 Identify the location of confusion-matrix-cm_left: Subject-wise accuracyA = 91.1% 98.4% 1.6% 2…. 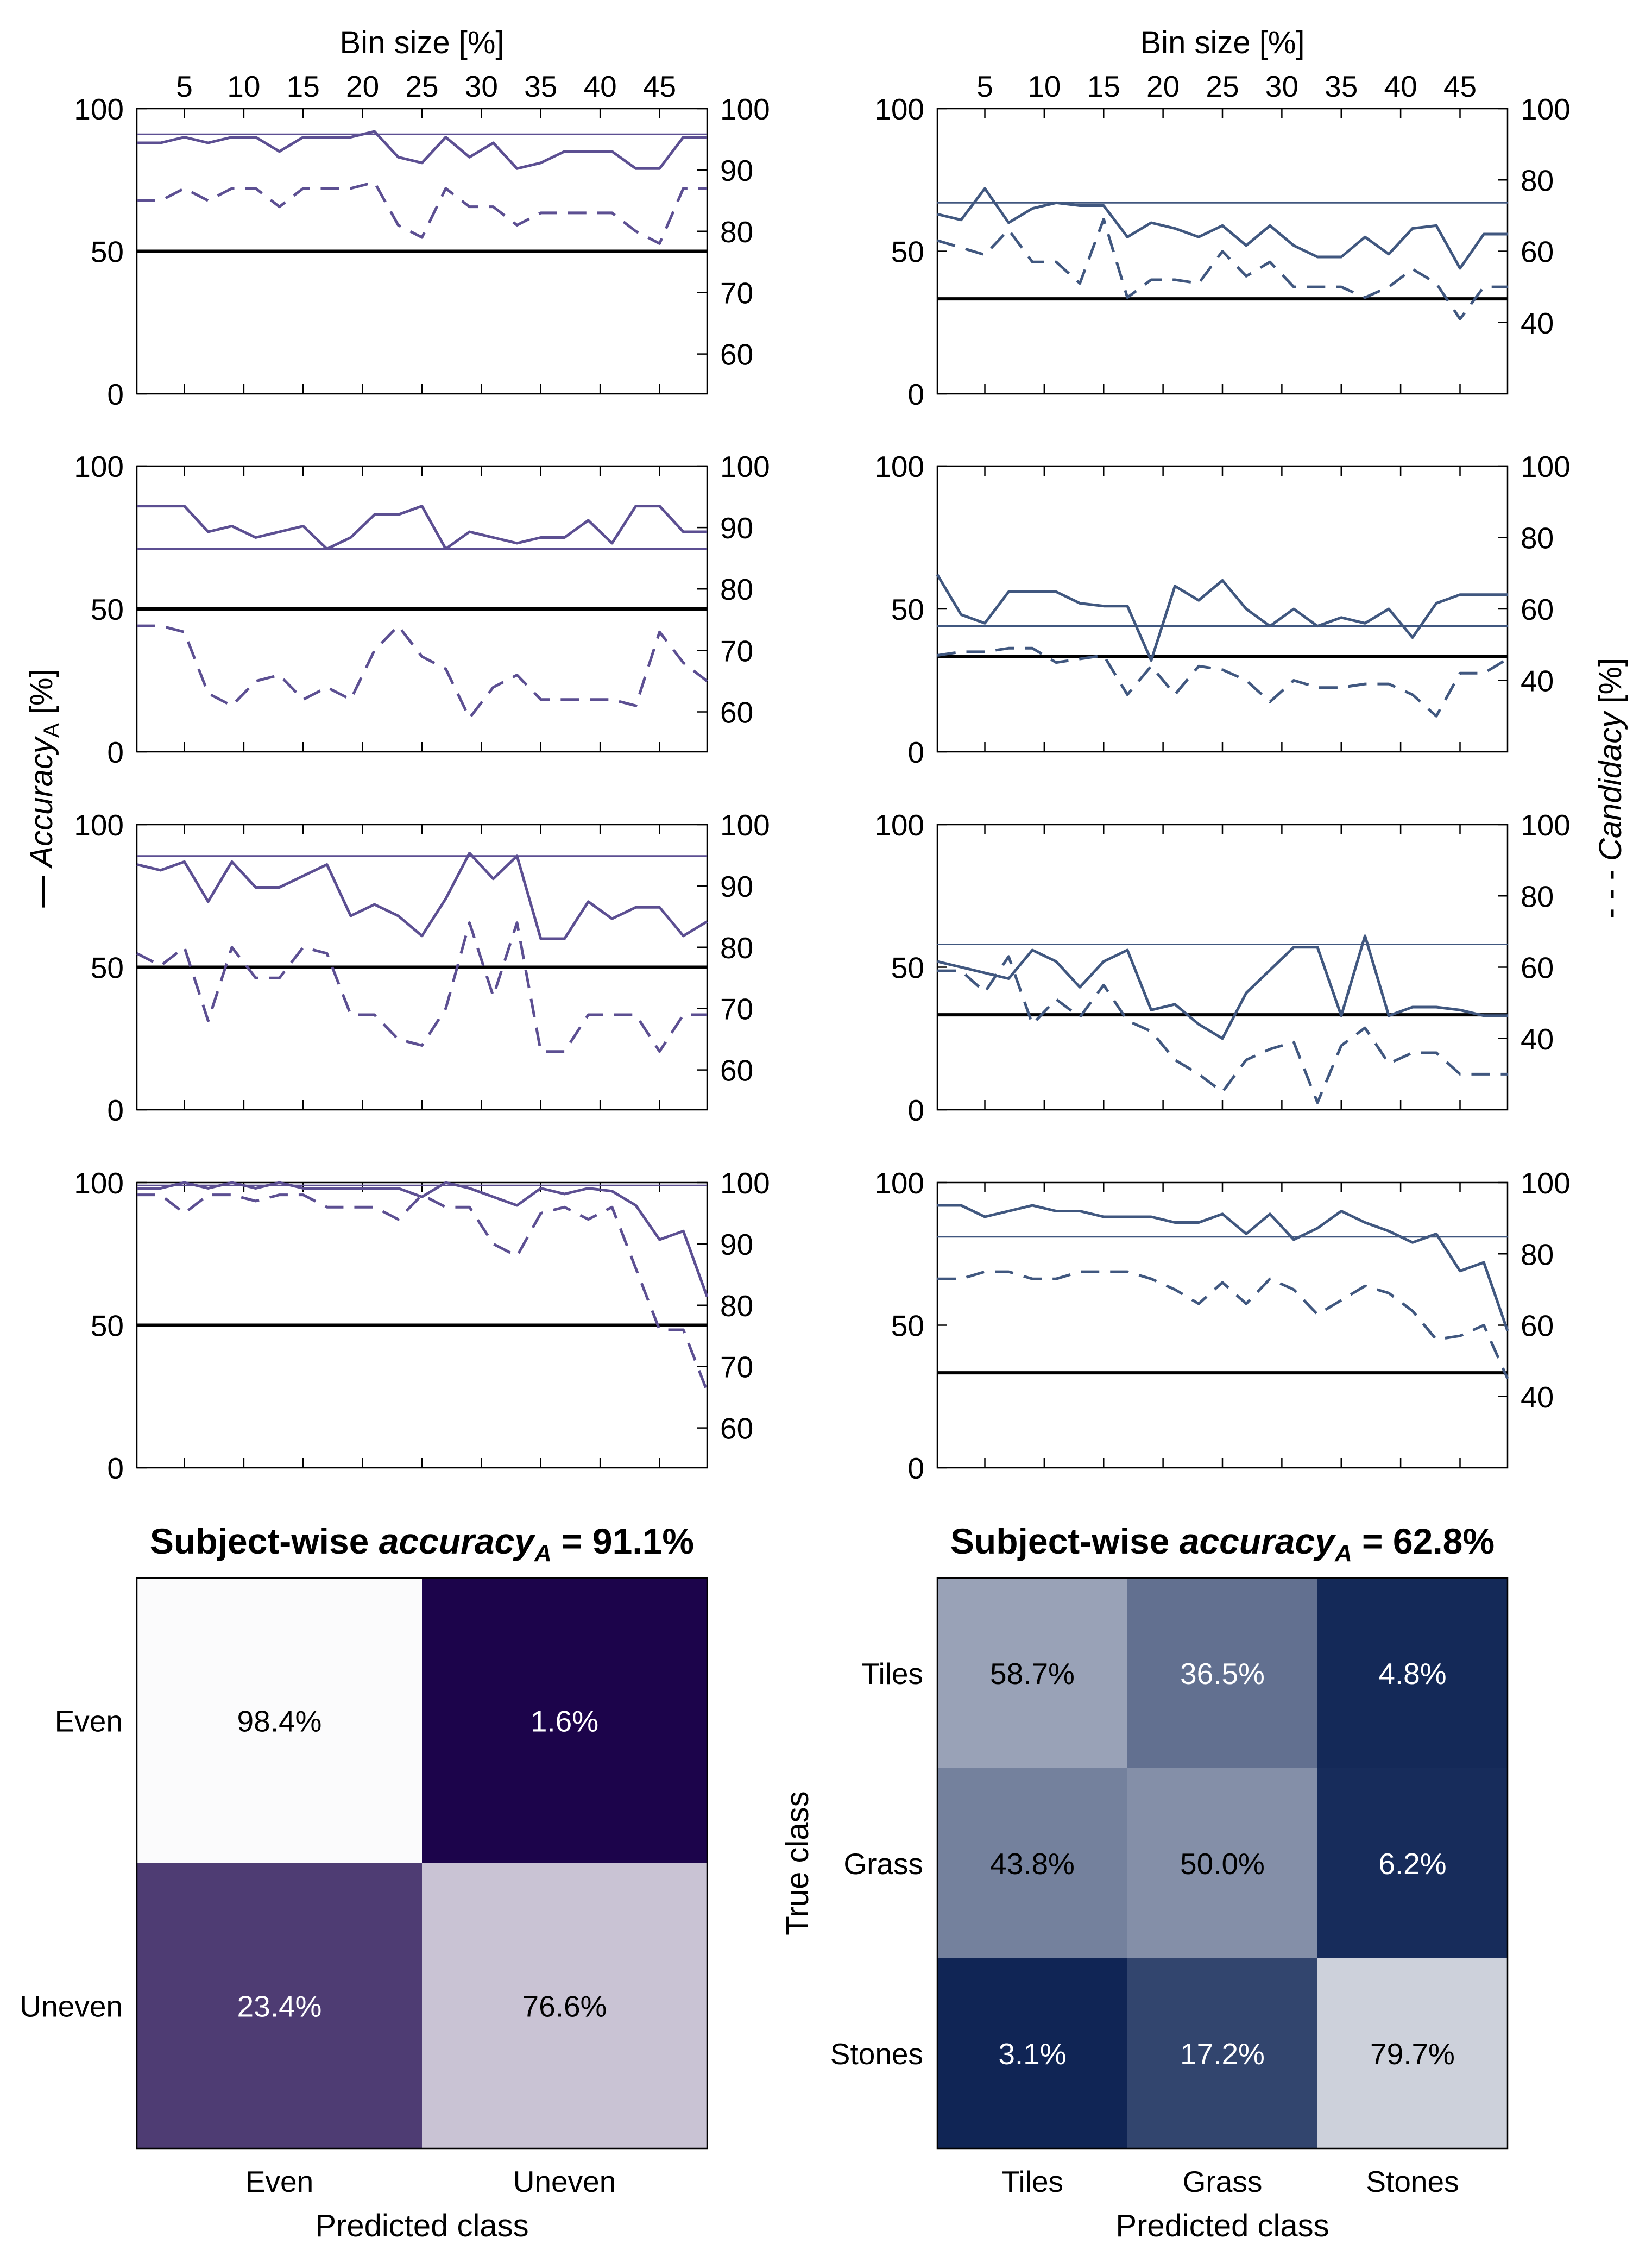
(364, 1882).